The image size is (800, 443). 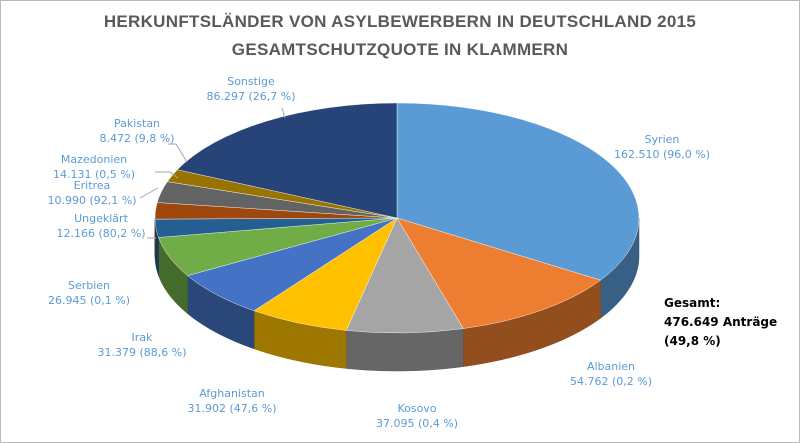 What do you see at coordinates (141, 352) in the screenshot?
I see `label-value-irak: 31.379 (88,6 %)` at bounding box center [141, 352].